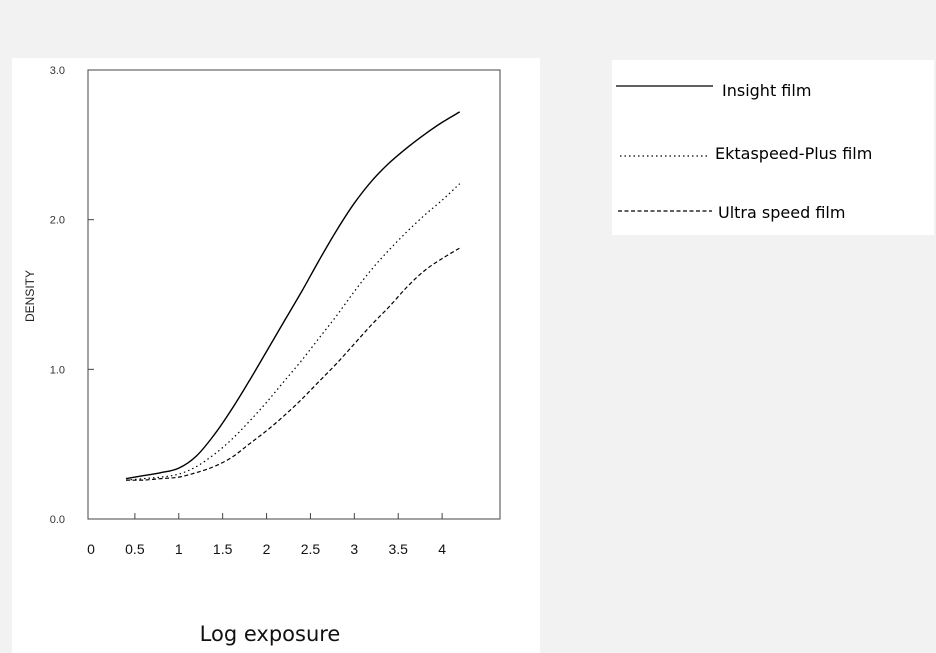 Image resolution: width=936 pixels, height=653 pixels. What do you see at coordinates (398, 549) in the screenshot?
I see `x-tick-label: 3.5` at bounding box center [398, 549].